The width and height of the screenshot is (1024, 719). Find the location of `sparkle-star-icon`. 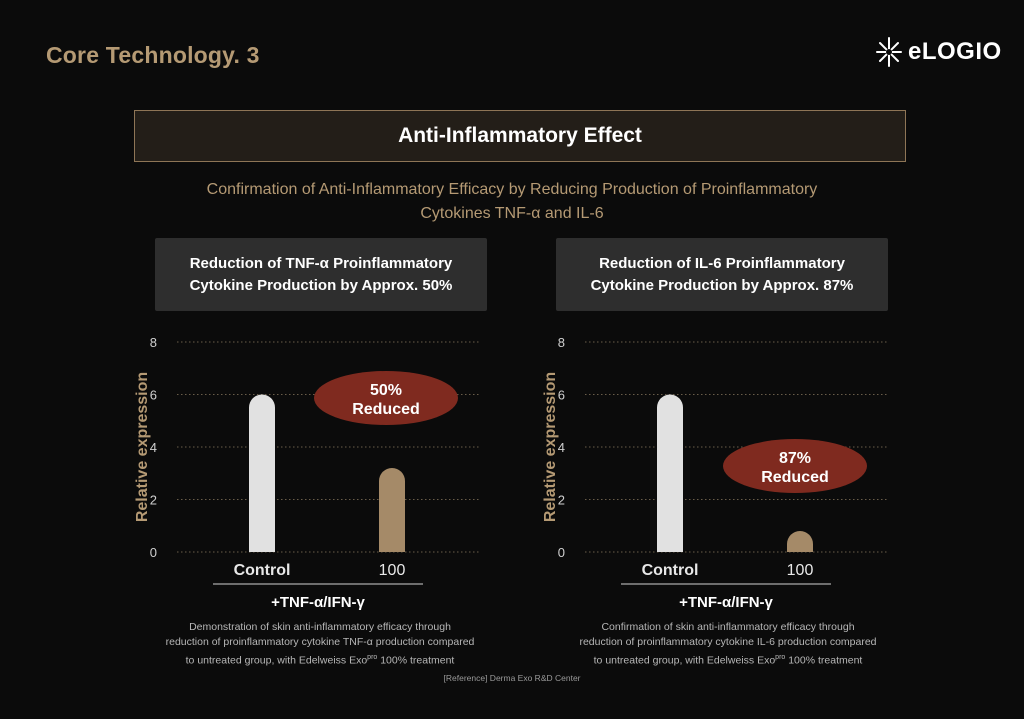

sparkle-star-icon is located at coordinates (889, 52).